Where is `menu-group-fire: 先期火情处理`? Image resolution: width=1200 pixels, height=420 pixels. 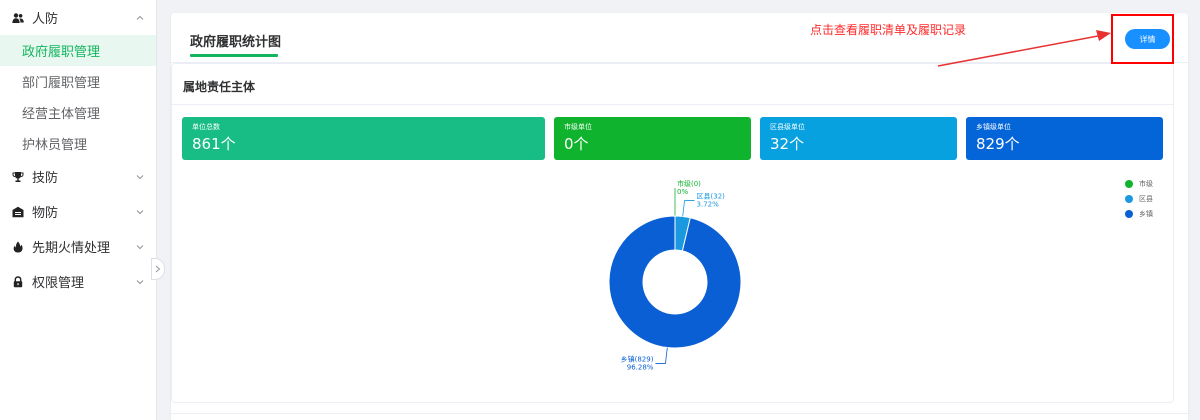 menu-group-fire: 先期火情处理 is located at coordinates (78, 246).